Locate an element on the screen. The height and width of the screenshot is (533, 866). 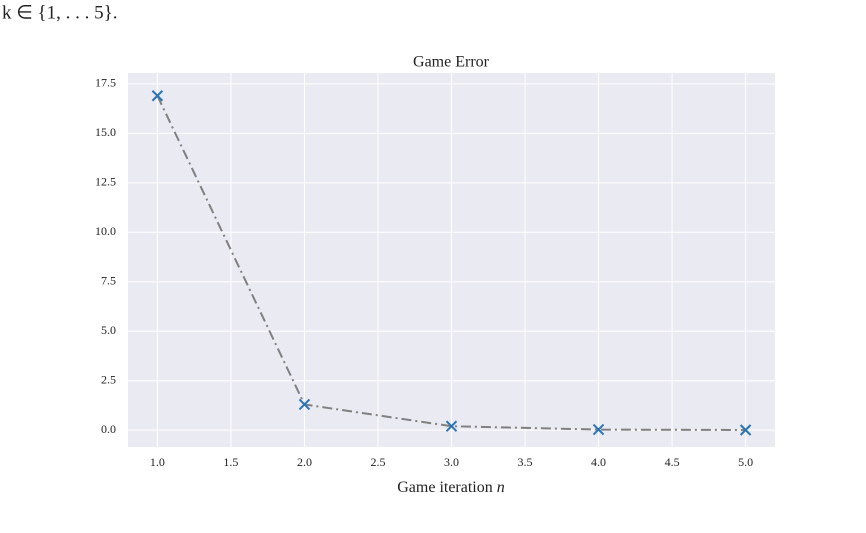
x-tick-label: 1.5 is located at coordinates (230, 462).